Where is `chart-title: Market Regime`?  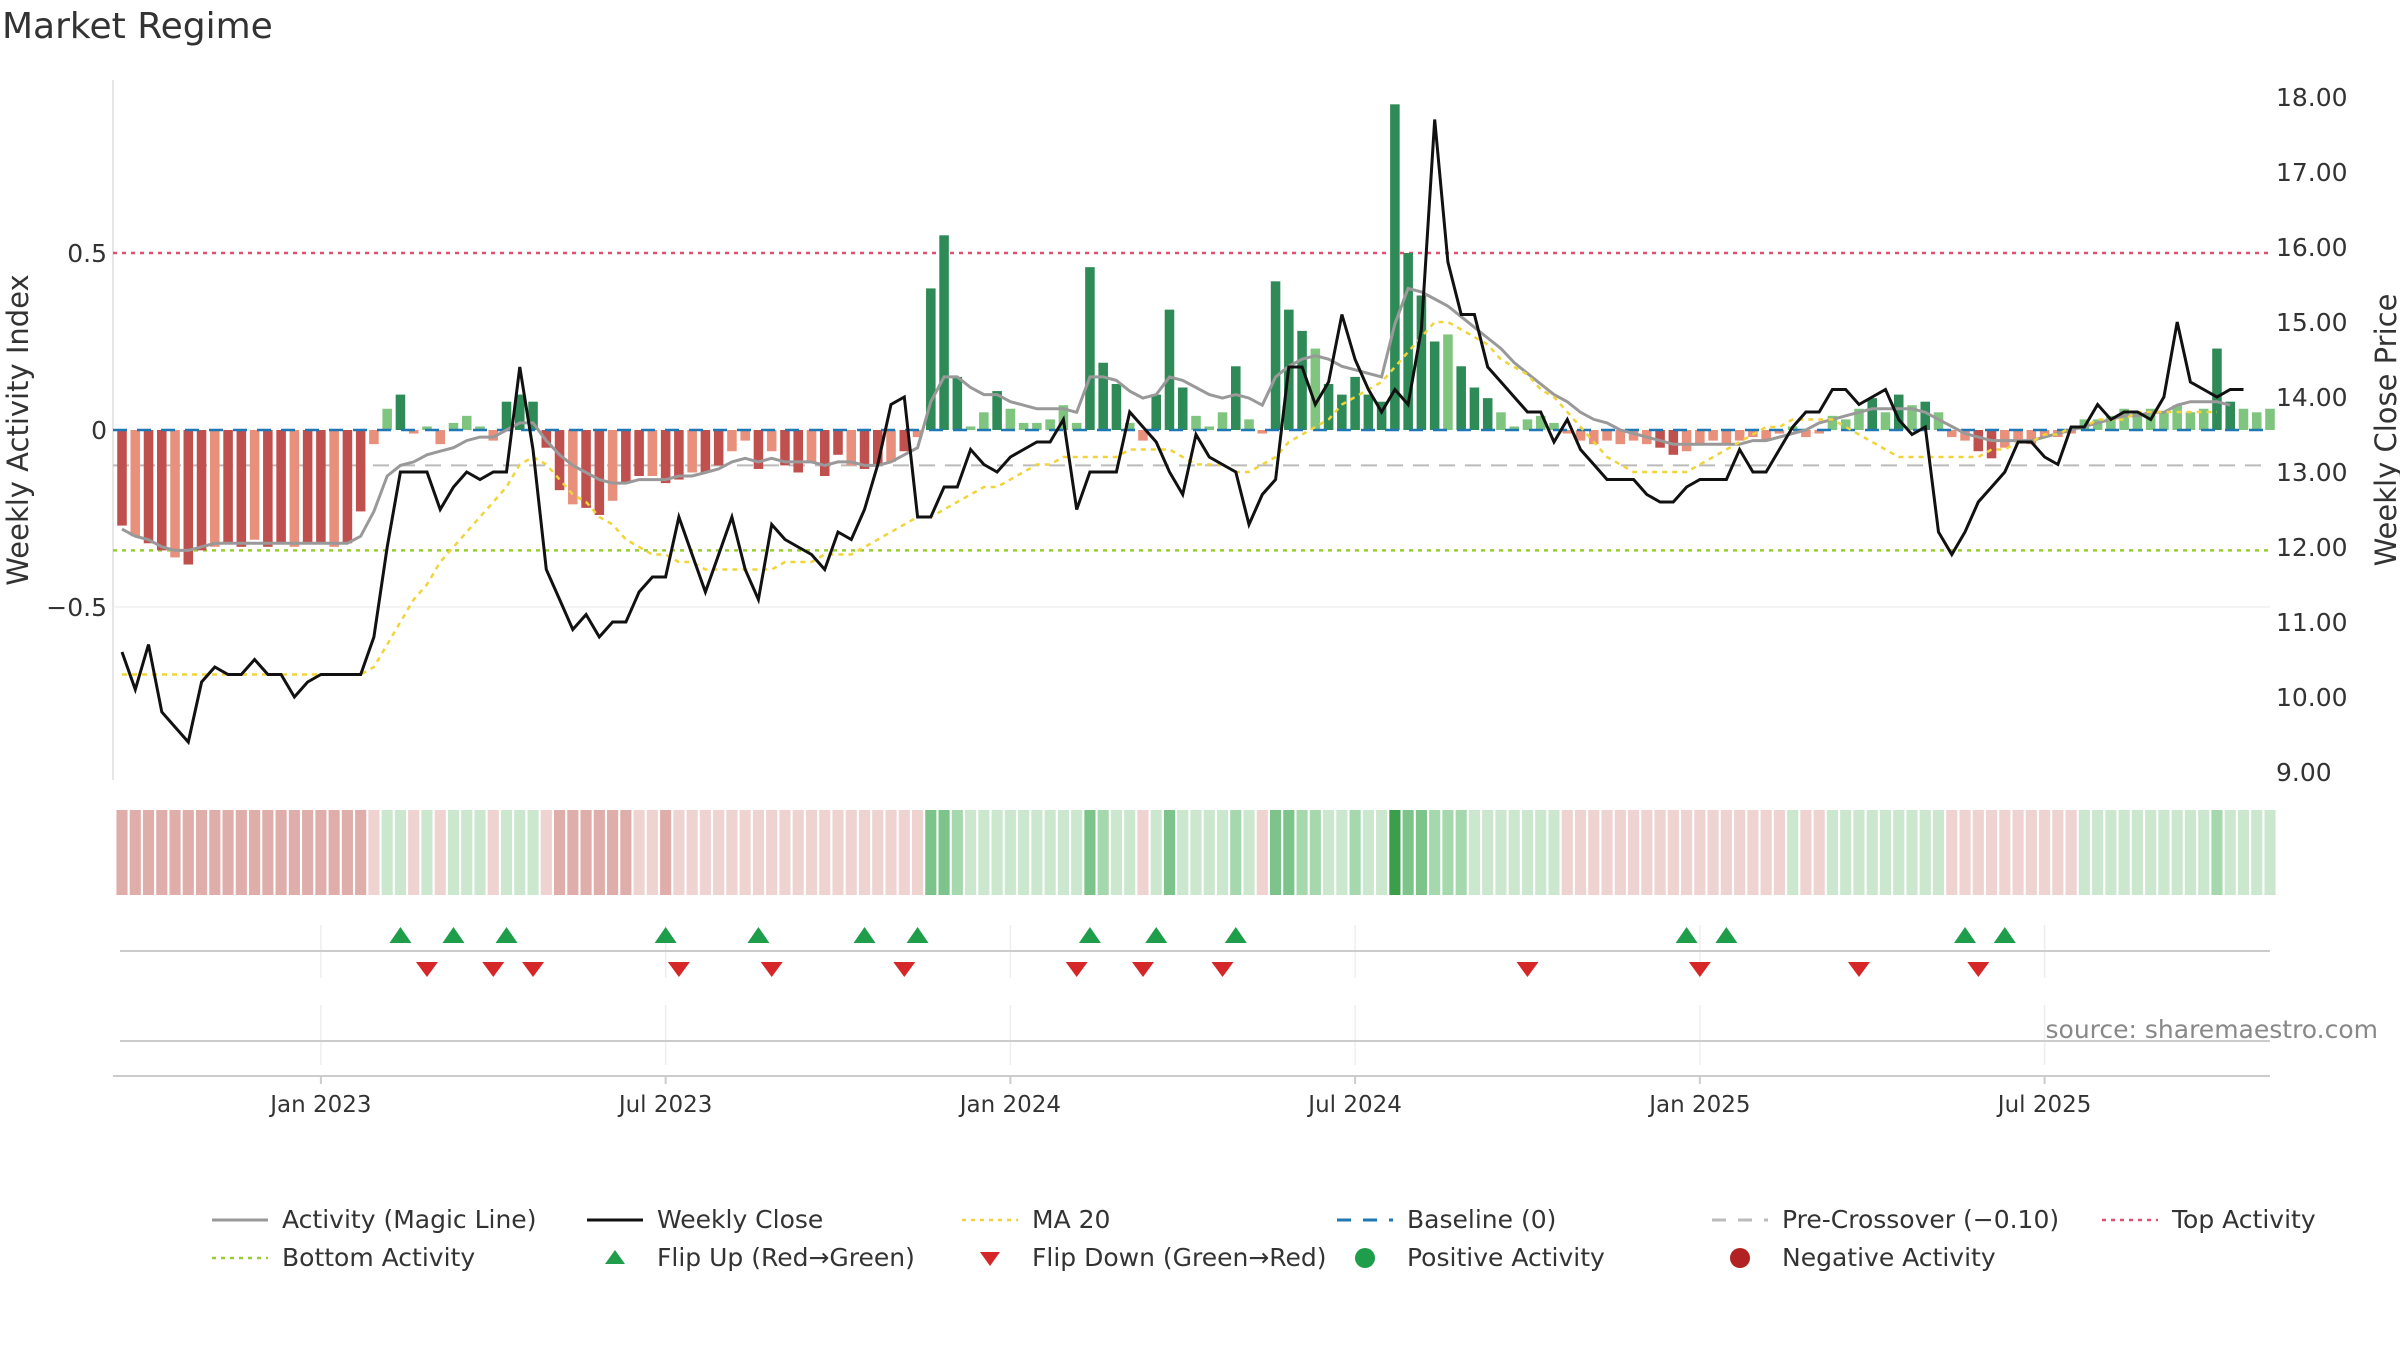 chart-title: Market Regime is located at coordinates (137, 26).